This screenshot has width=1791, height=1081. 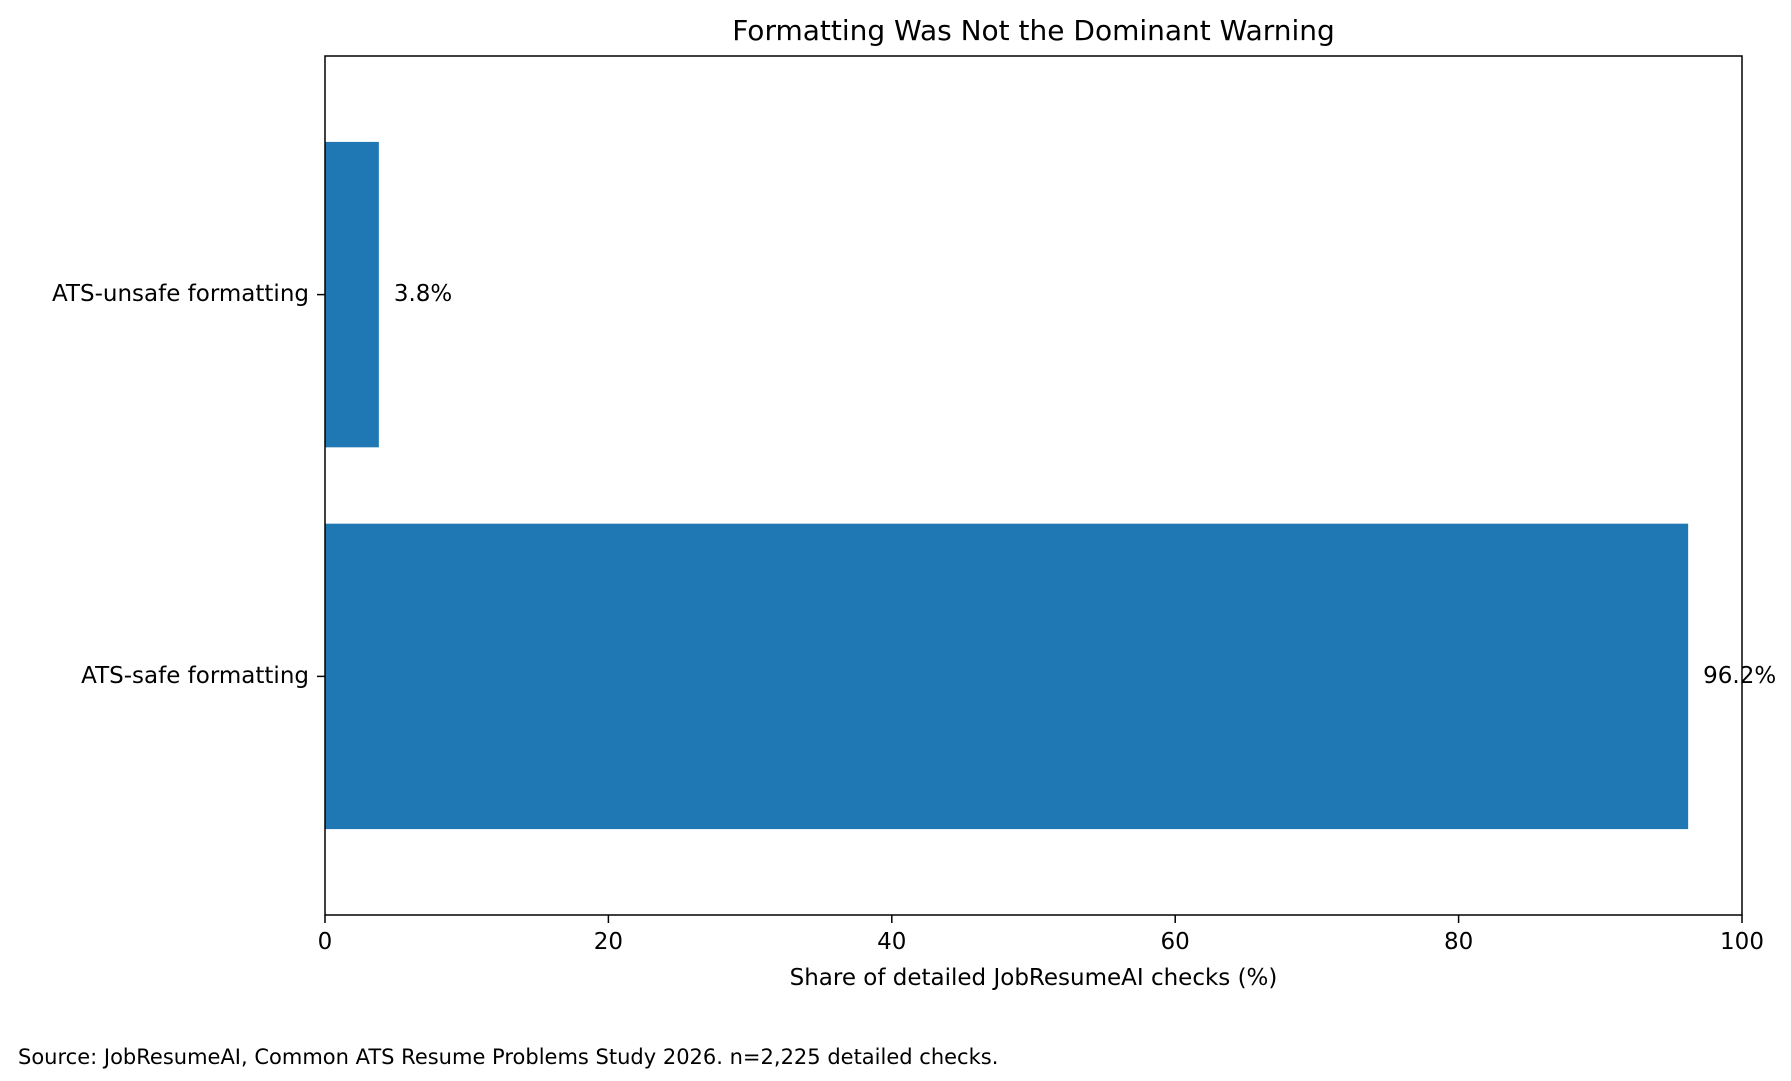 What do you see at coordinates (1739, 676) in the screenshot?
I see `data-label-2: 96.2%` at bounding box center [1739, 676].